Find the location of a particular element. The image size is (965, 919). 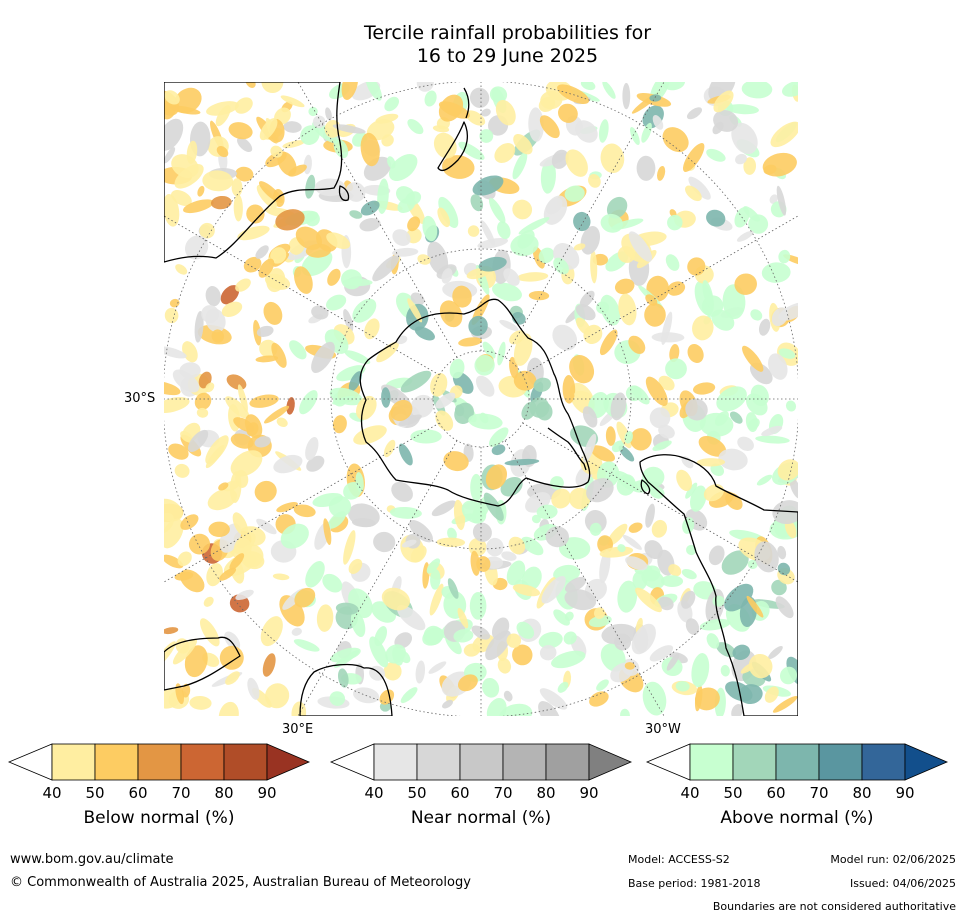

title-line-1: Tercile rainfall probabilities for is located at coordinates (507, 33).